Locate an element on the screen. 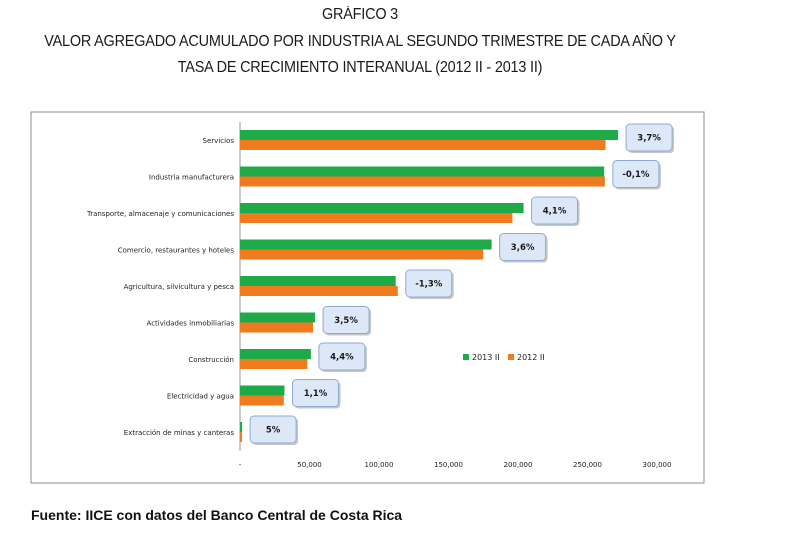 The width and height of the screenshot is (800, 538). category-label: Construcción is located at coordinates (211, 360).